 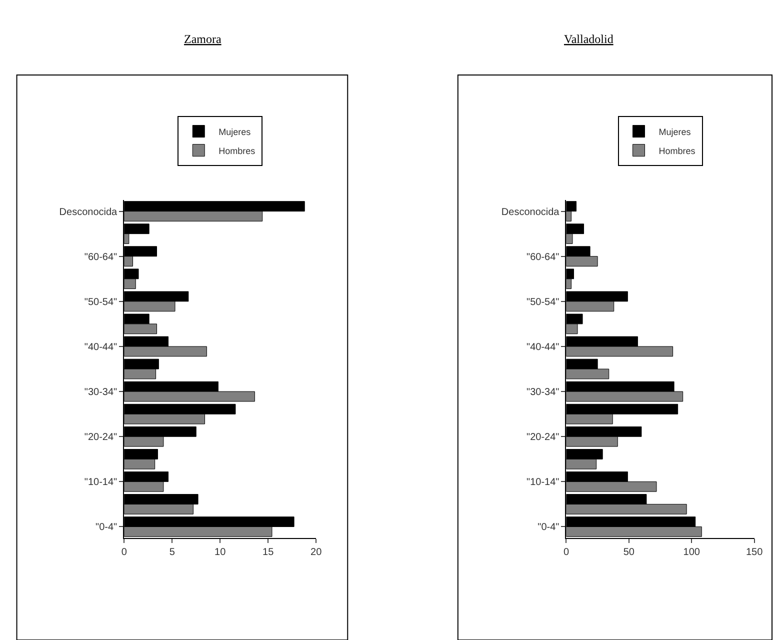 What do you see at coordinates (316, 552) in the screenshot?
I see `x-tick-label: 20` at bounding box center [316, 552].